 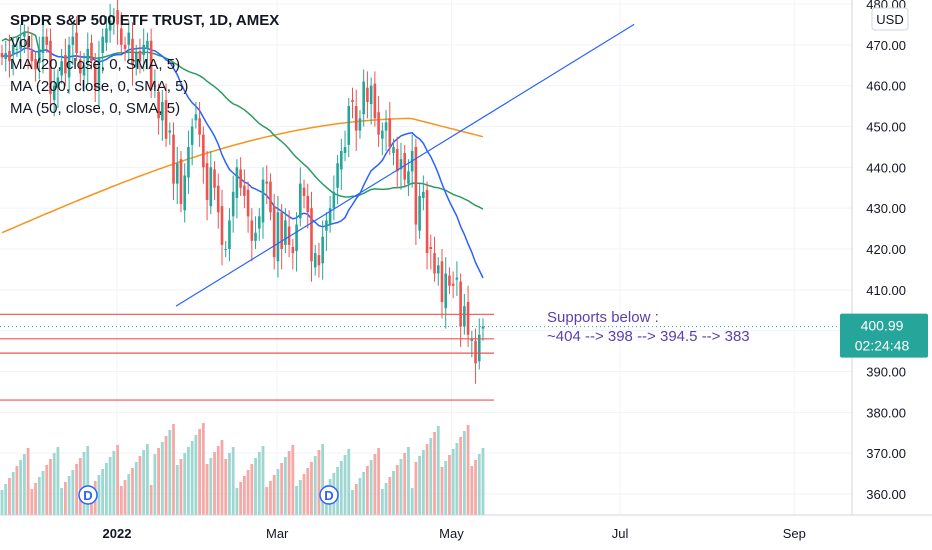 I want to click on price-tick-label: 430.00, so click(x=886, y=208).